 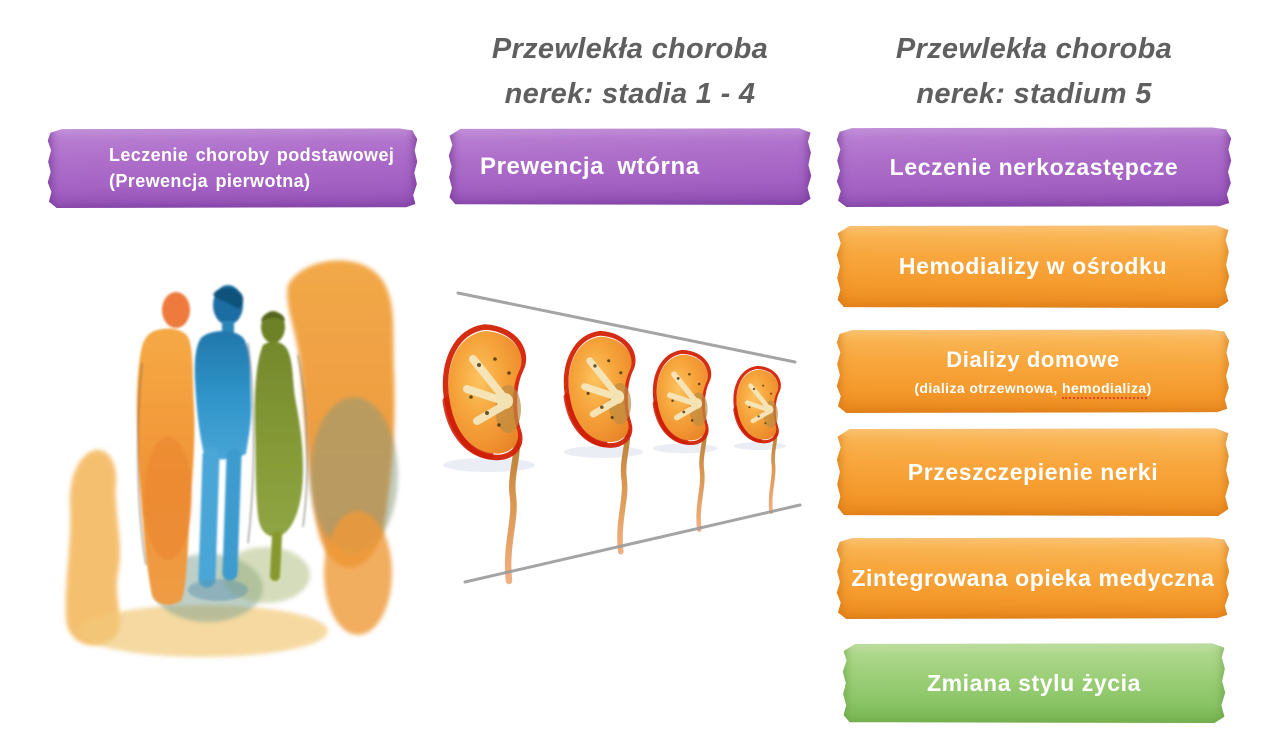 I want to click on sublabel-prefix: (dializa otrzewnowa,, so click(x=988, y=387).